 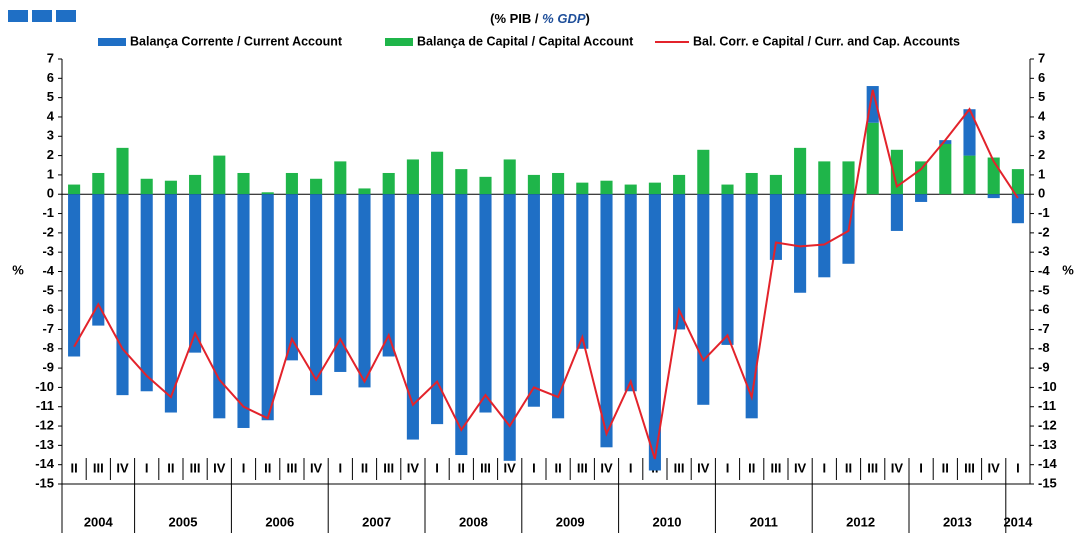 I want to click on y2-tick-label: -3, so click(x=1044, y=251).